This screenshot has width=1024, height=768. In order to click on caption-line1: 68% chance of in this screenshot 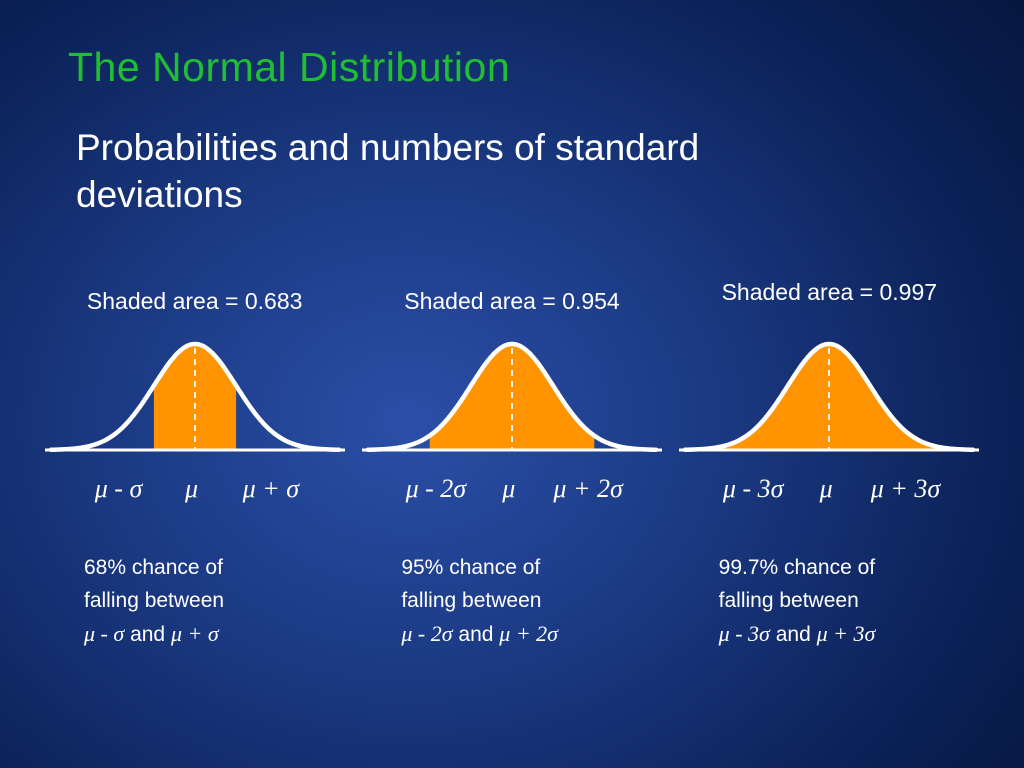, I will do `click(153, 567)`.